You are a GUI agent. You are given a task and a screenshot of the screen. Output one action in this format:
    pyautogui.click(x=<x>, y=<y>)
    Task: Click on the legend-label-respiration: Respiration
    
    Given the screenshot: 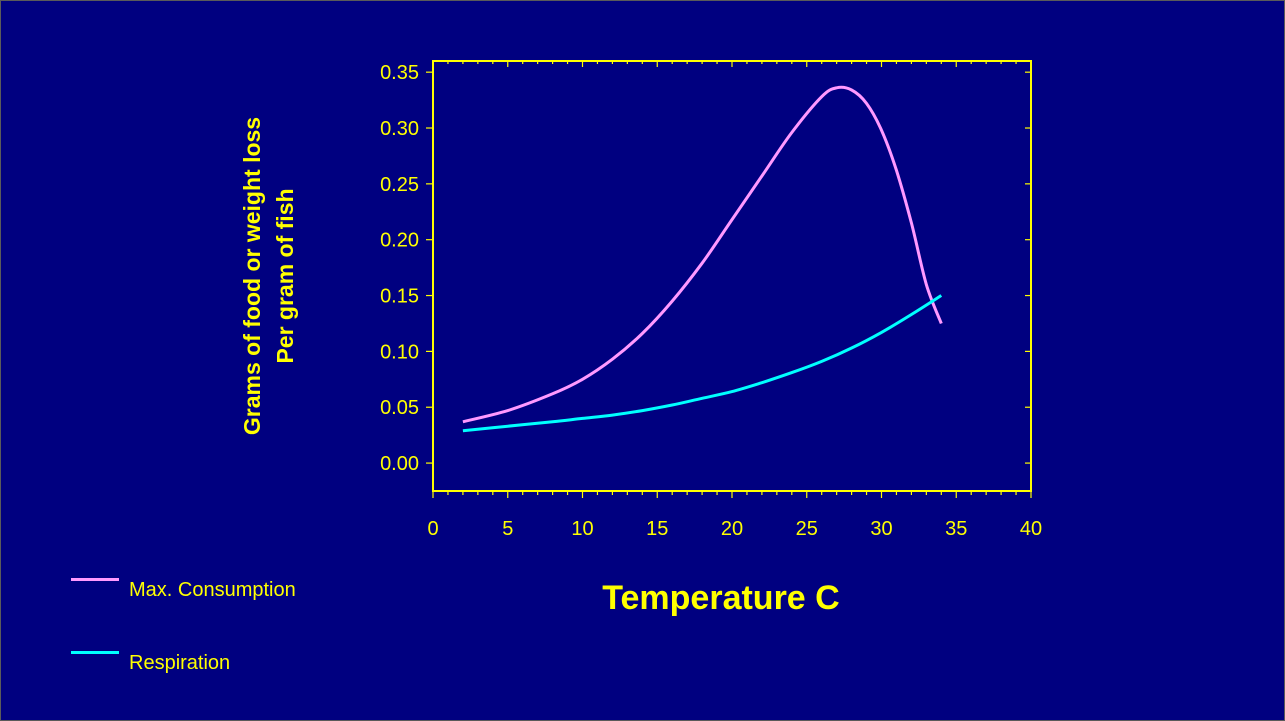 What is the action you would take?
    pyautogui.click(x=180, y=663)
    